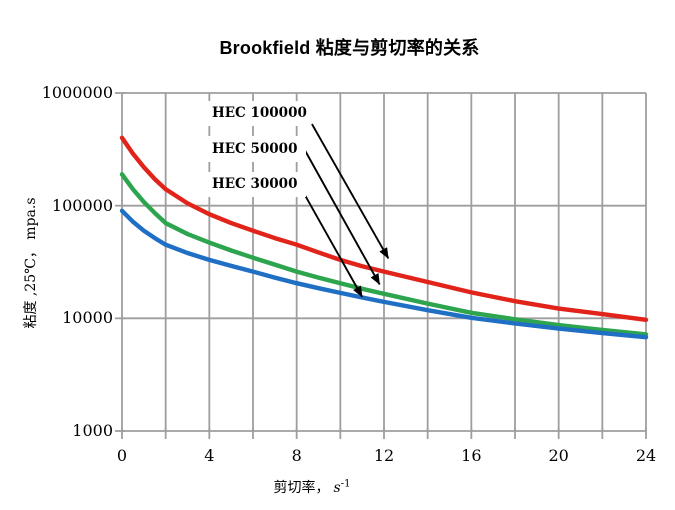  What do you see at coordinates (122, 455) in the screenshot?
I see `x-tick-label: 0` at bounding box center [122, 455].